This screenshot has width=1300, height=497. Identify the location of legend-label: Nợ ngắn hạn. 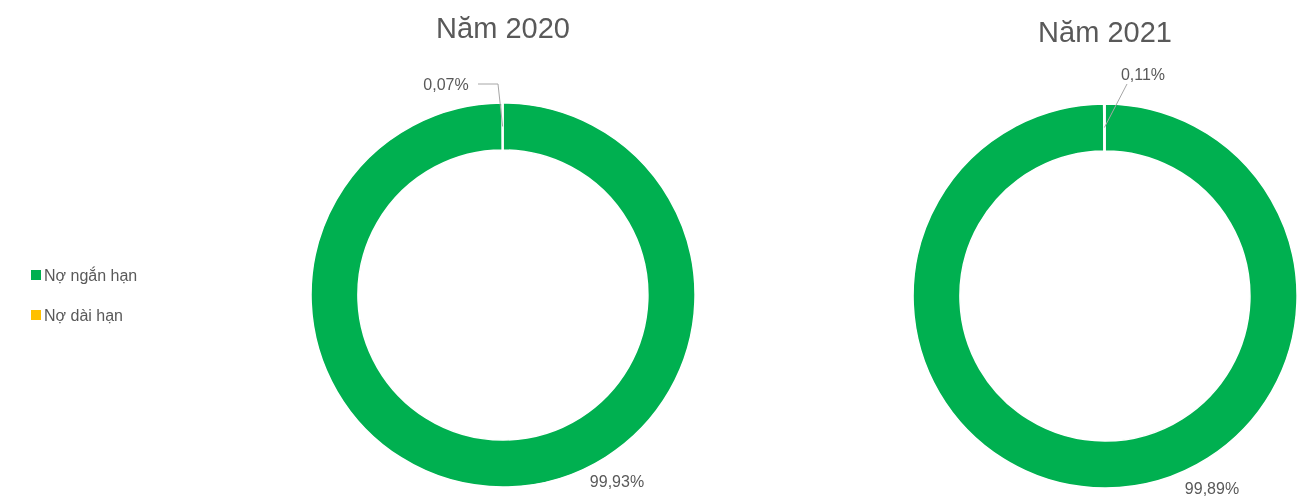
(91, 275).